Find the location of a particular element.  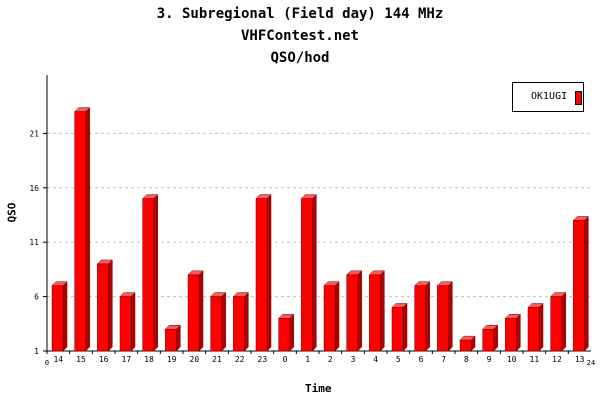

y-tick-label: 21 is located at coordinates (34, 133).